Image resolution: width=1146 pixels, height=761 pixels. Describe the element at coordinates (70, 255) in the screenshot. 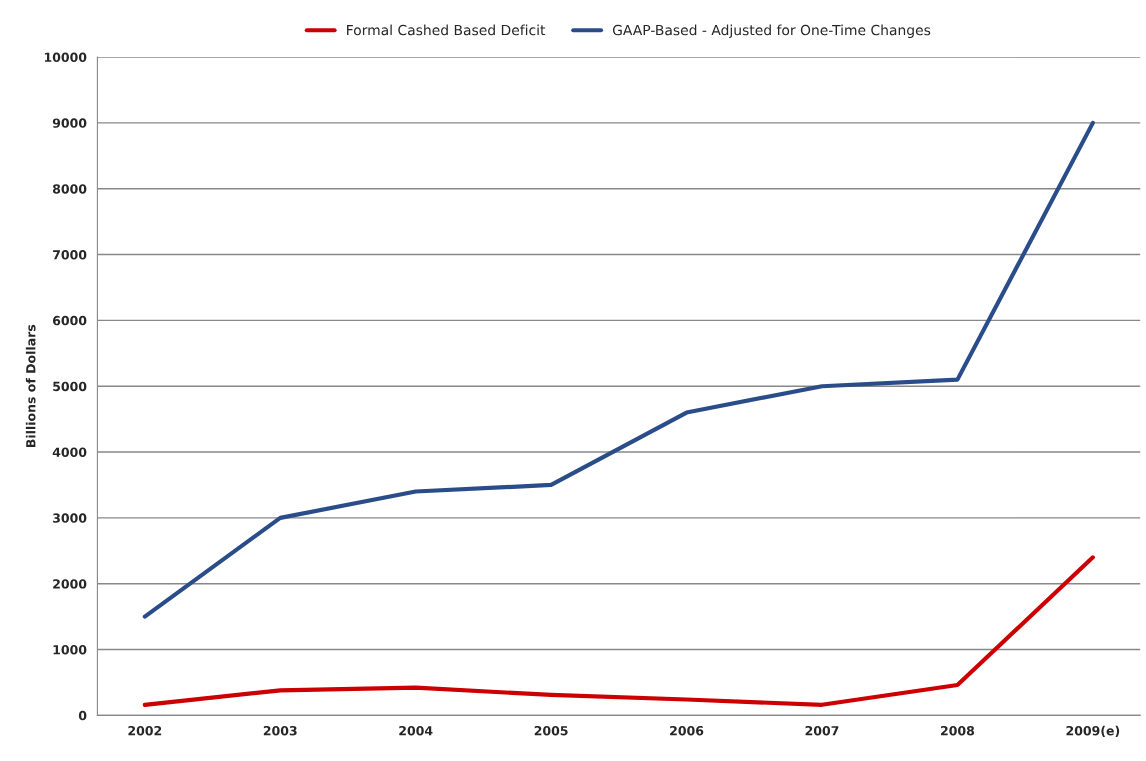

I see `y-tick-label: 7000` at that location.